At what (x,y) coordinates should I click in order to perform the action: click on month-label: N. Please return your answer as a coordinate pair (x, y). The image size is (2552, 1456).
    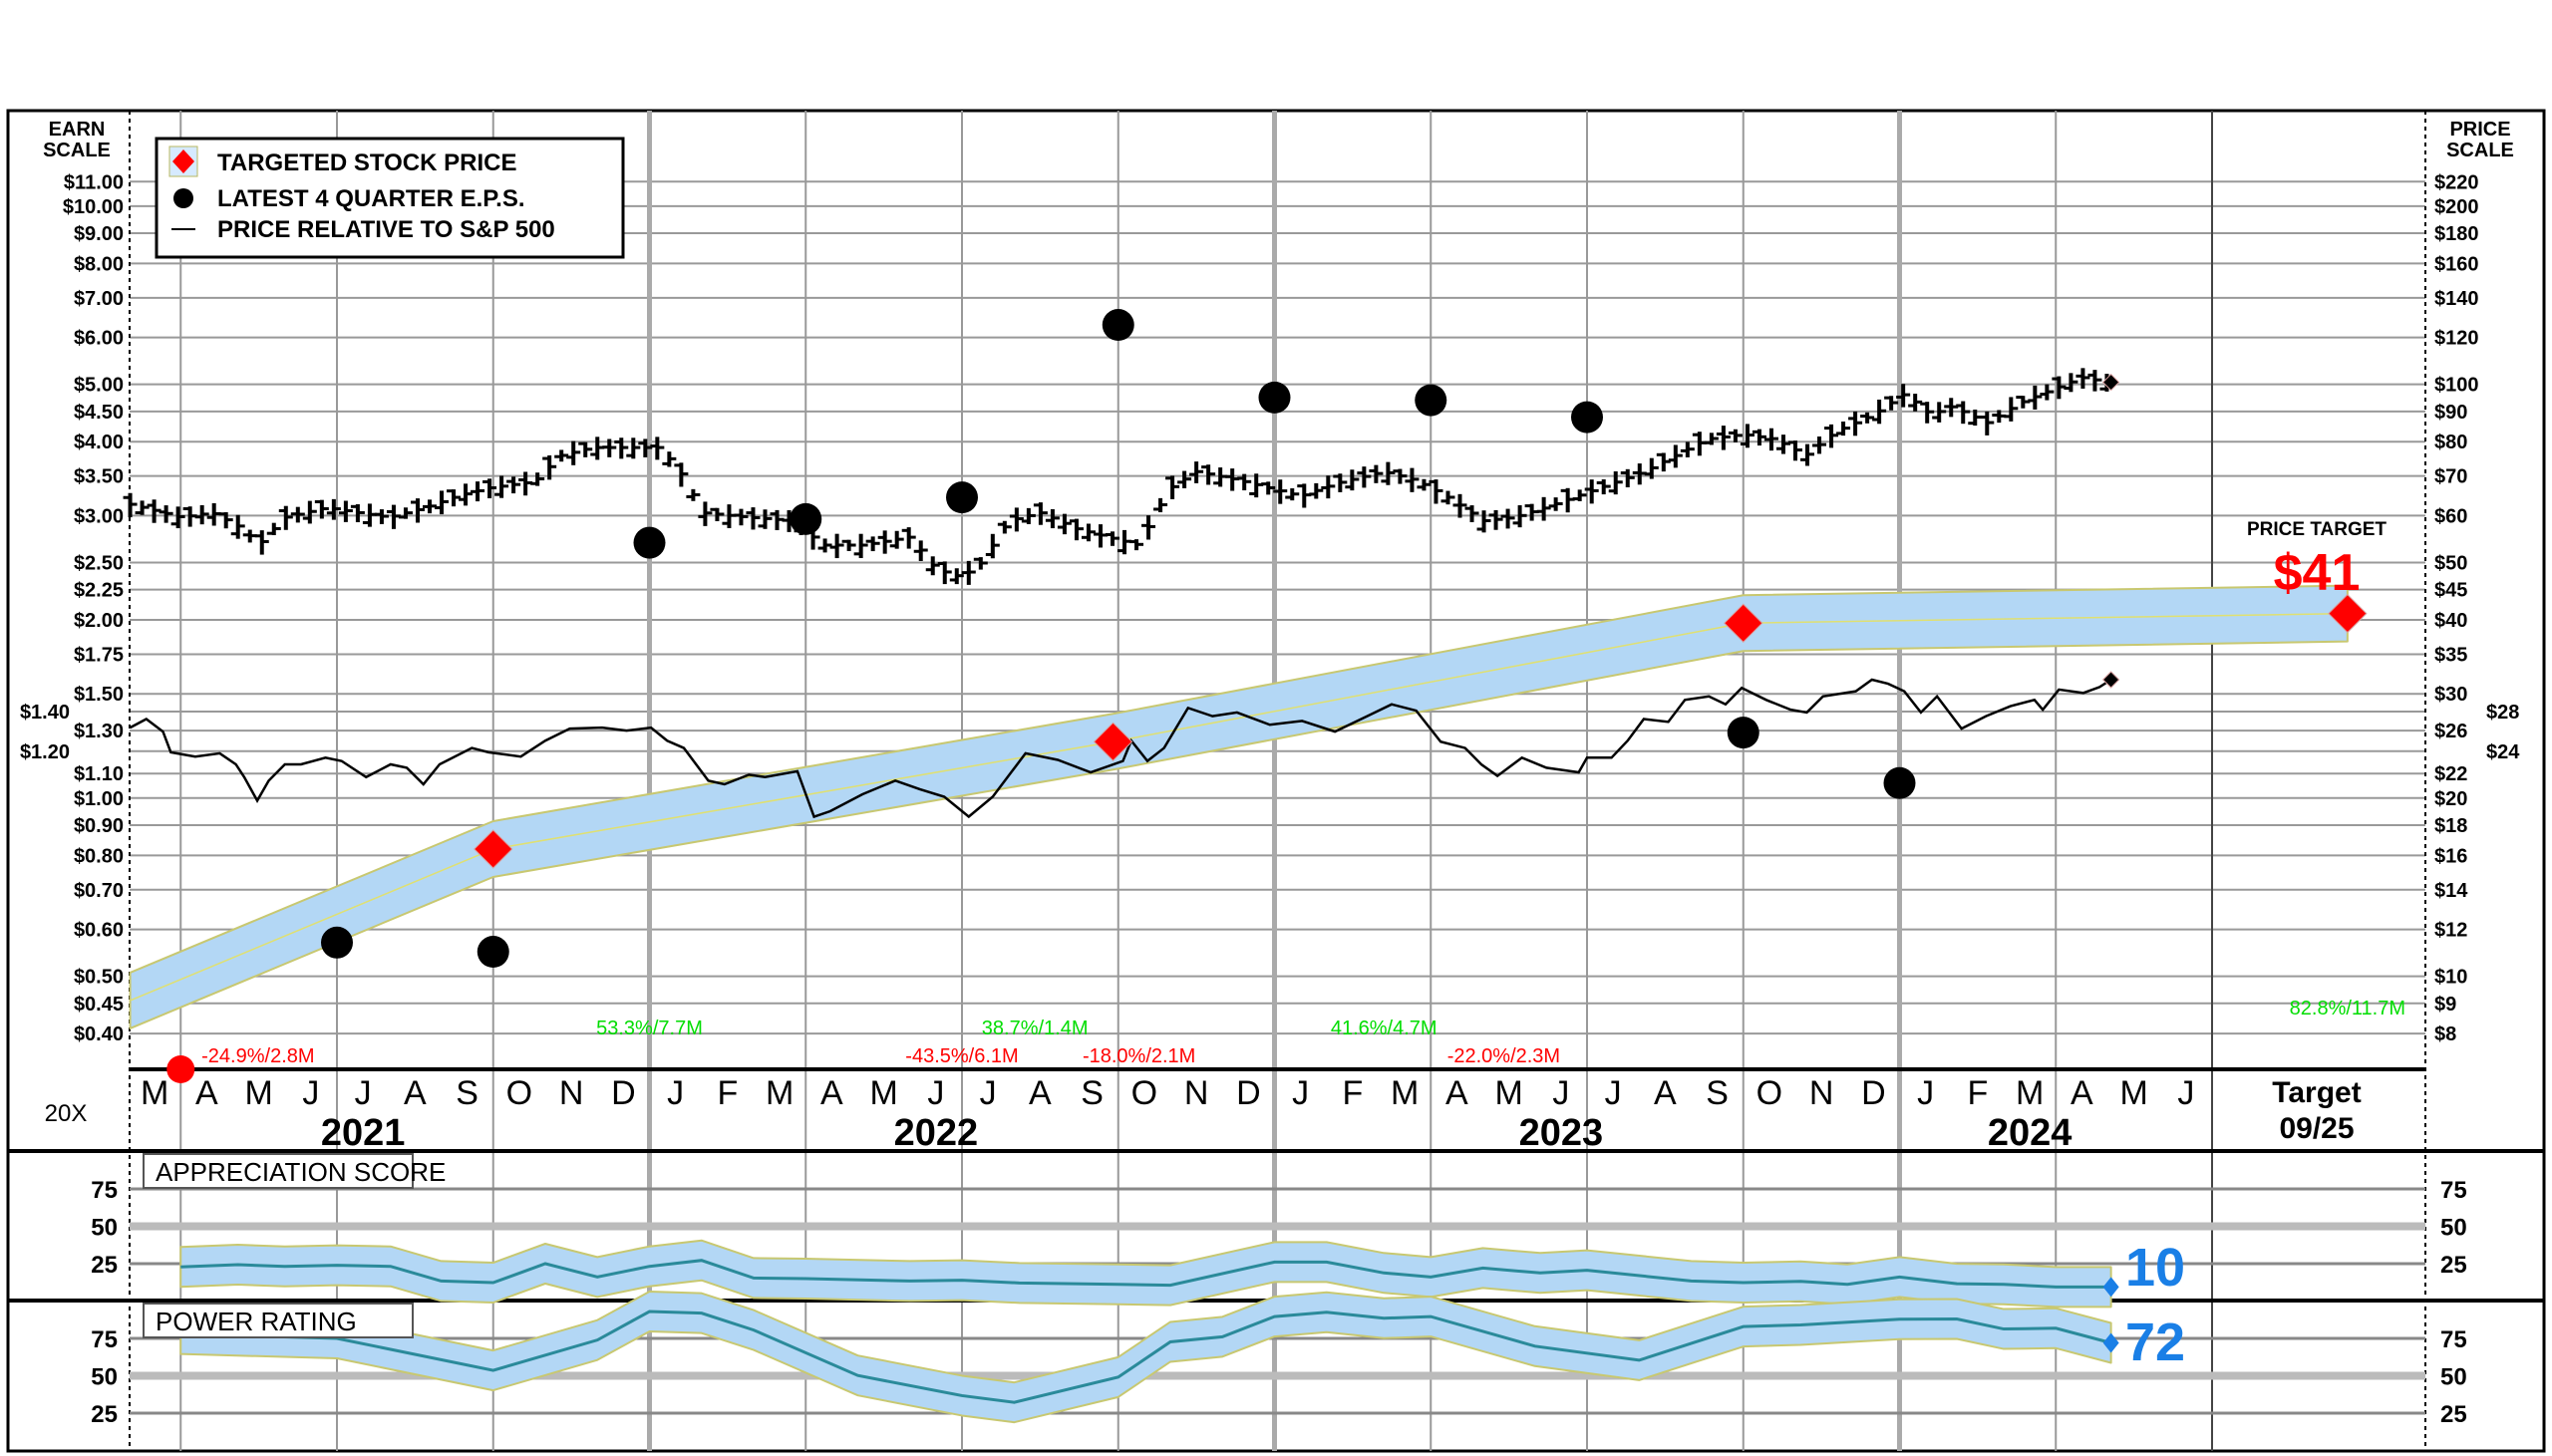
    Looking at the image, I should click on (571, 1093).